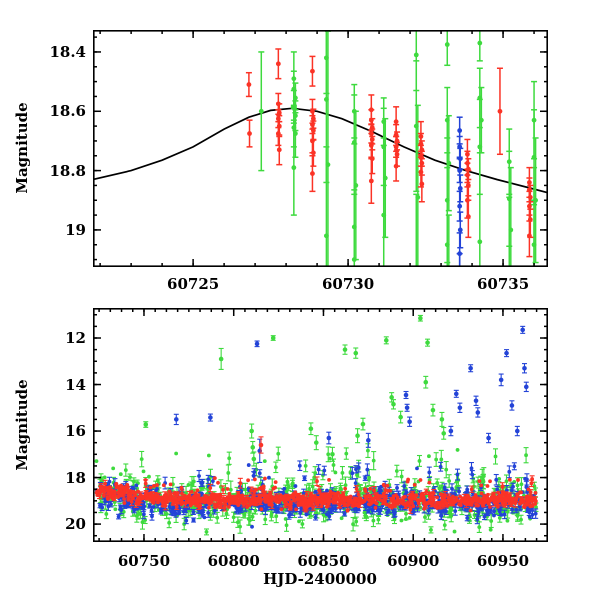 This screenshot has height=600, width=600. I want to click on y-tick-label: 18, so click(75, 477).